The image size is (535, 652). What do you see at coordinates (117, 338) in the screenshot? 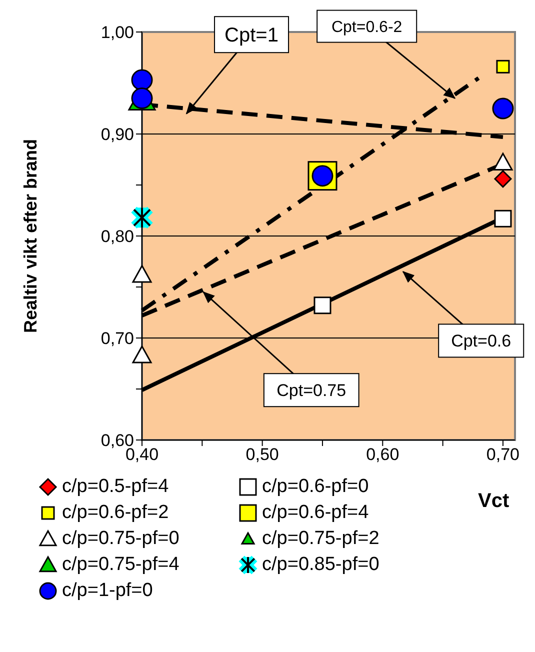
I see `y-tick-label: 0,70` at bounding box center [117, 338].